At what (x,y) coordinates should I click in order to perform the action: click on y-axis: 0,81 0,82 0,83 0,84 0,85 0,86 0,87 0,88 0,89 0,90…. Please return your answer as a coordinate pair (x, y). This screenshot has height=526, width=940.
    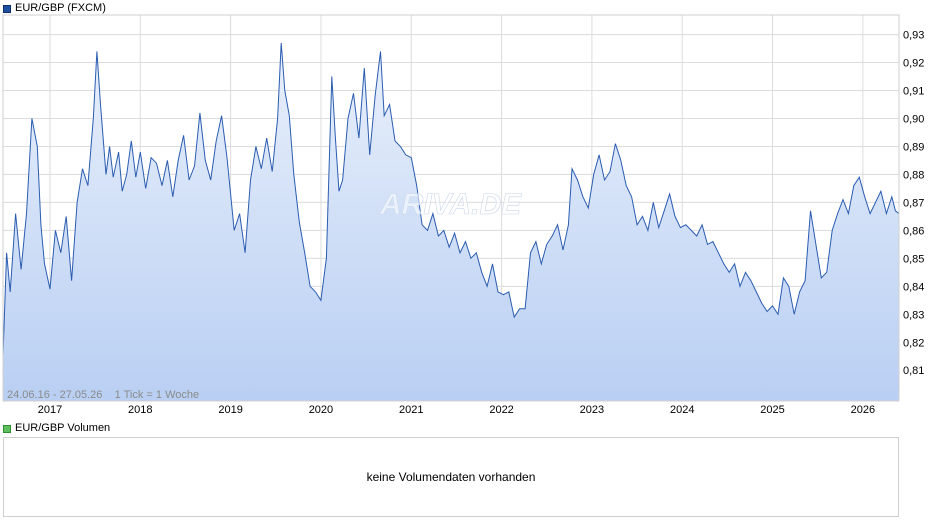
    Looking at the image, I should click on (913, 204).